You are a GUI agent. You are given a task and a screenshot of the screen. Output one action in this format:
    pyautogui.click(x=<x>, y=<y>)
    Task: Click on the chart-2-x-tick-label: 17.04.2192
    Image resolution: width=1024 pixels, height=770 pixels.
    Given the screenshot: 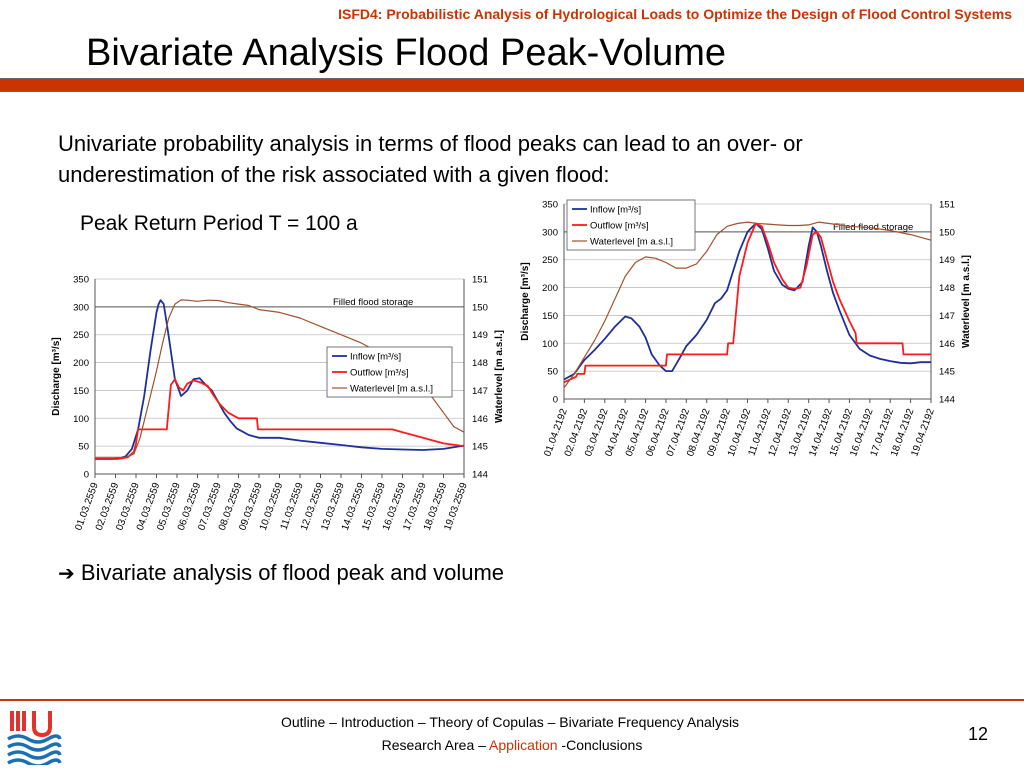 What is the action you would take?
    pyautogui.click(x=883, y=432)
    